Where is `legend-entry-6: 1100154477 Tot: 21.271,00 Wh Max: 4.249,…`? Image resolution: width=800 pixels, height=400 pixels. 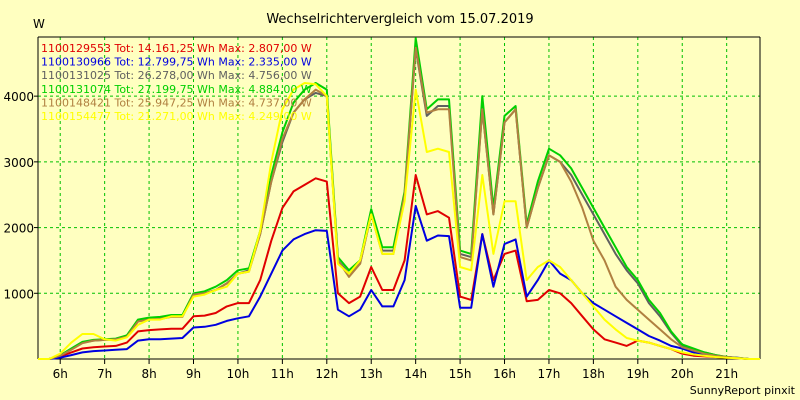
legend-entry-6: 1100154477 Tot: 21.271,00 Wh Max: 4.249,… is located at coordinates (176, 116).